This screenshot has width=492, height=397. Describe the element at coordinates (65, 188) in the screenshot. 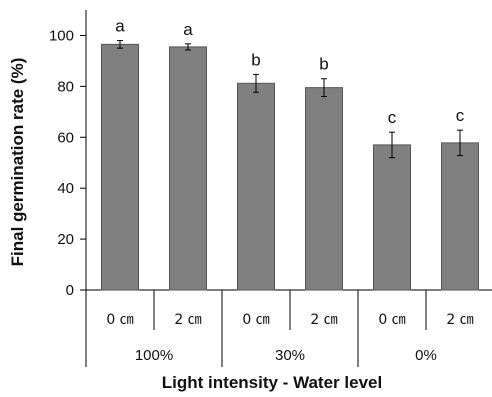

I see `y-tick-label: 40` at that location.